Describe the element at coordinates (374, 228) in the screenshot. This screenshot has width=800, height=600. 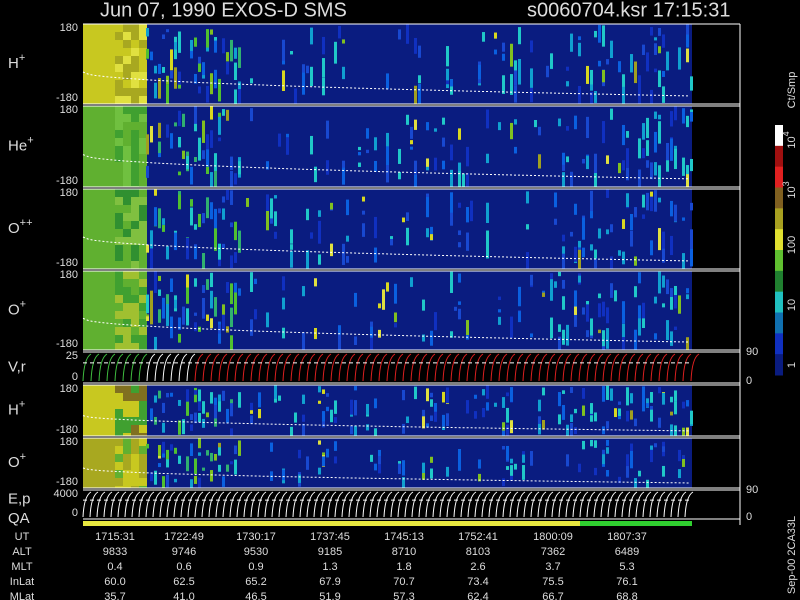
I see `panel: O++ 180 -180` at that location.